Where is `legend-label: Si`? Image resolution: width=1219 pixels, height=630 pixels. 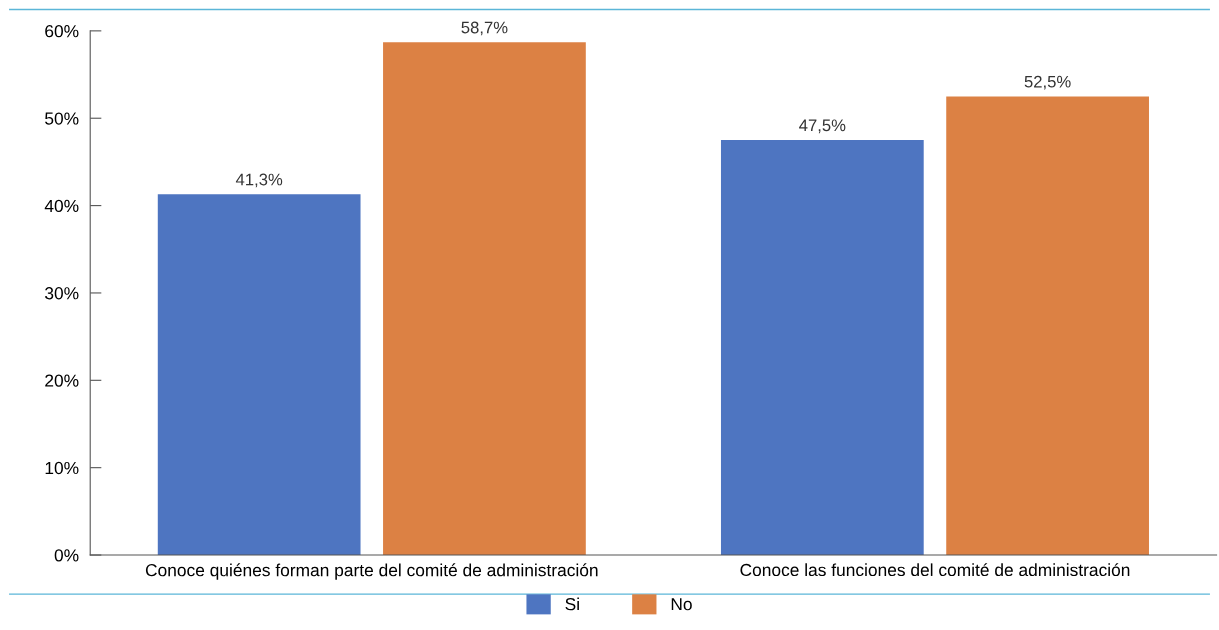 legend-label: Si is located at coordinates (572, 604).